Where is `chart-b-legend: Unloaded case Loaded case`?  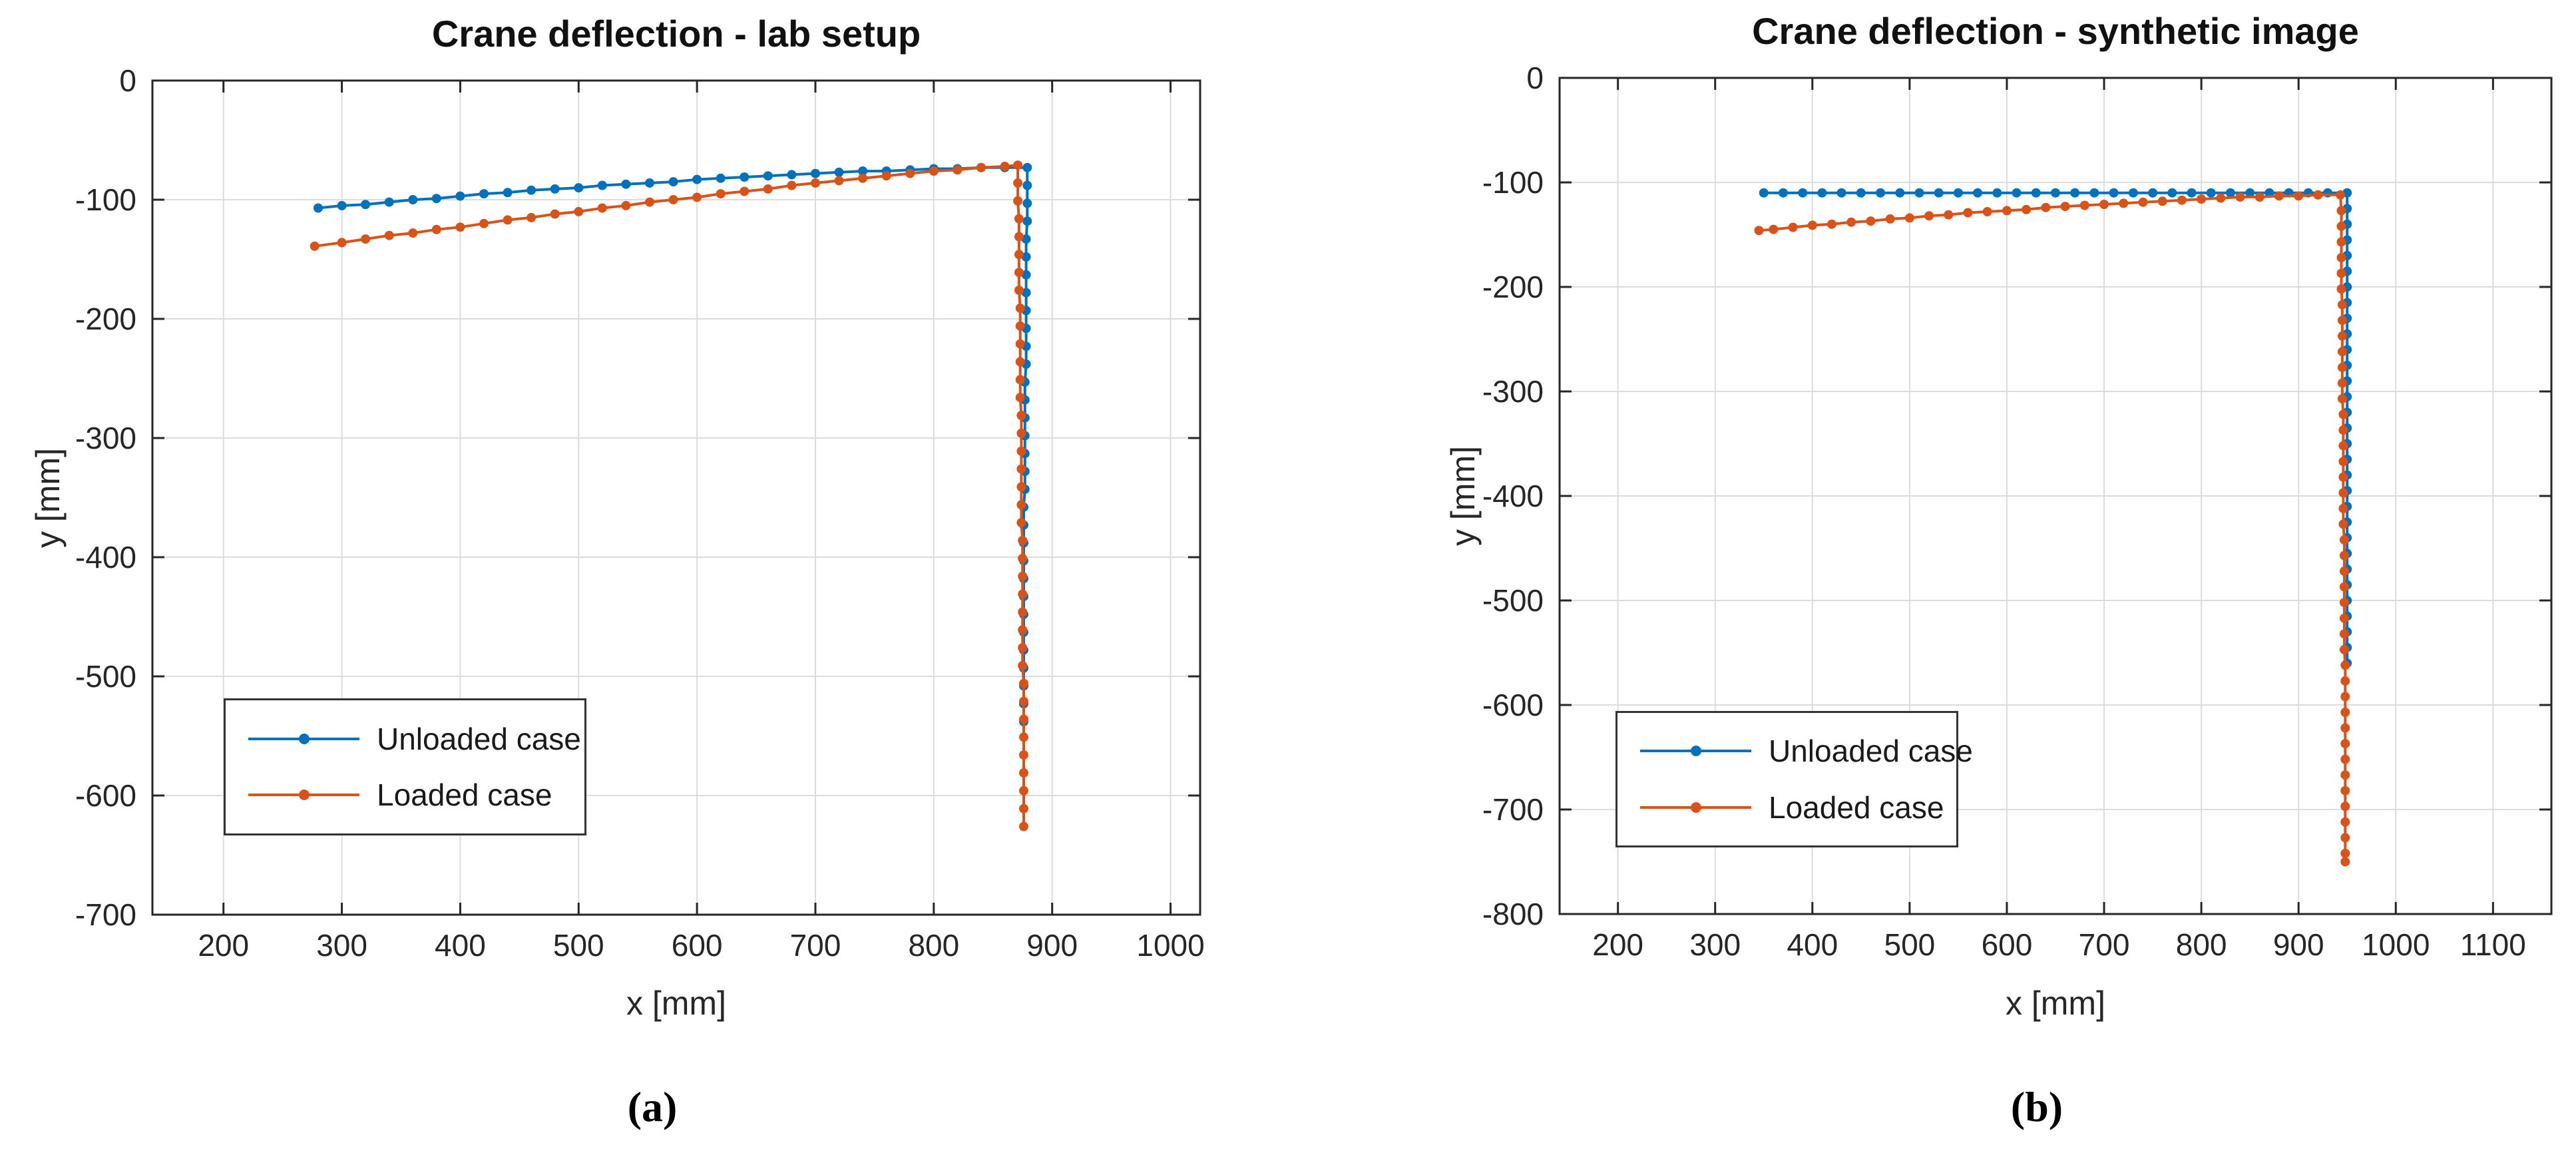
chart-b-legend: Unloaded case Loaded case is located at coordinates (1794, 779).